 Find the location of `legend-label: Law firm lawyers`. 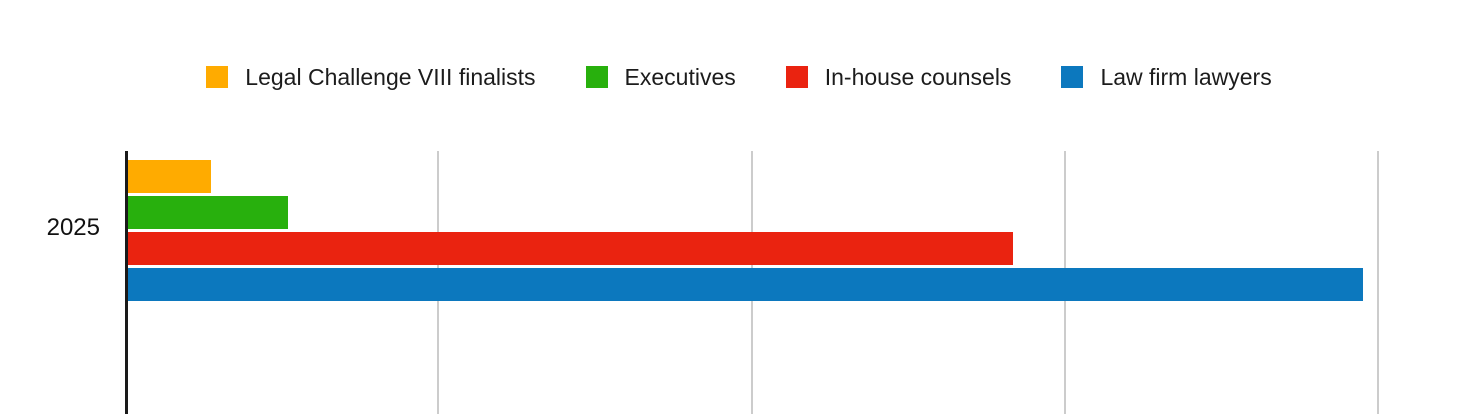

legend-label: Law firm lawyers is located at coordinates (1186, 76).